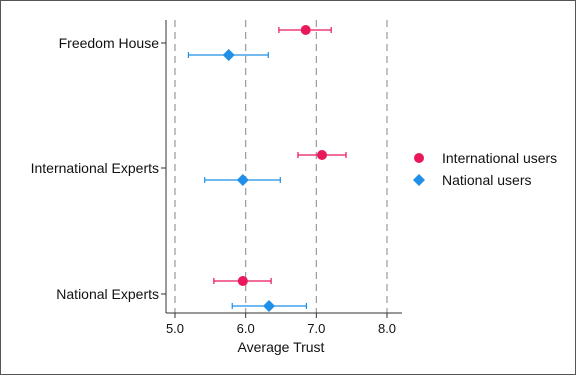 This screenshot has width=576, height=375. What do you see at coordinates (387, 328) in the screenshot?
I see `x-tick-label-3: 8.0` at bounding box center [387, 328].